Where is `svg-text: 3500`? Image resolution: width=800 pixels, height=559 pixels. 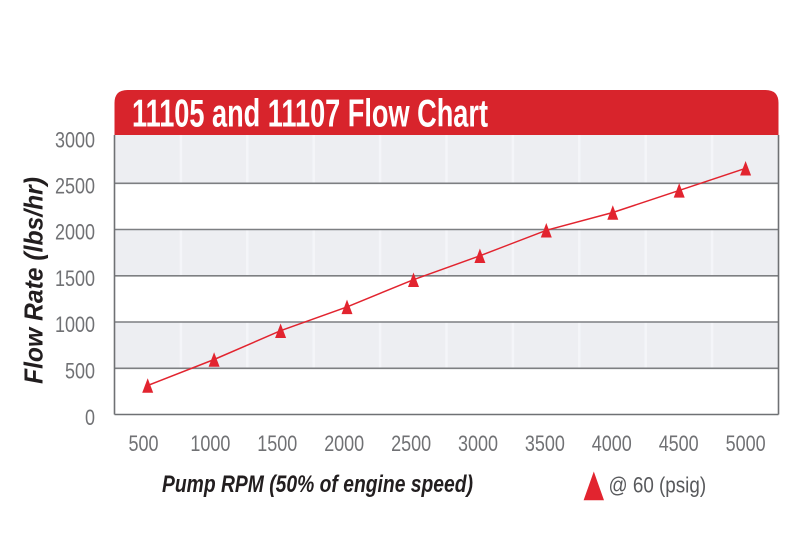
svg-text: 3500 is located at coordinates (545, 443).